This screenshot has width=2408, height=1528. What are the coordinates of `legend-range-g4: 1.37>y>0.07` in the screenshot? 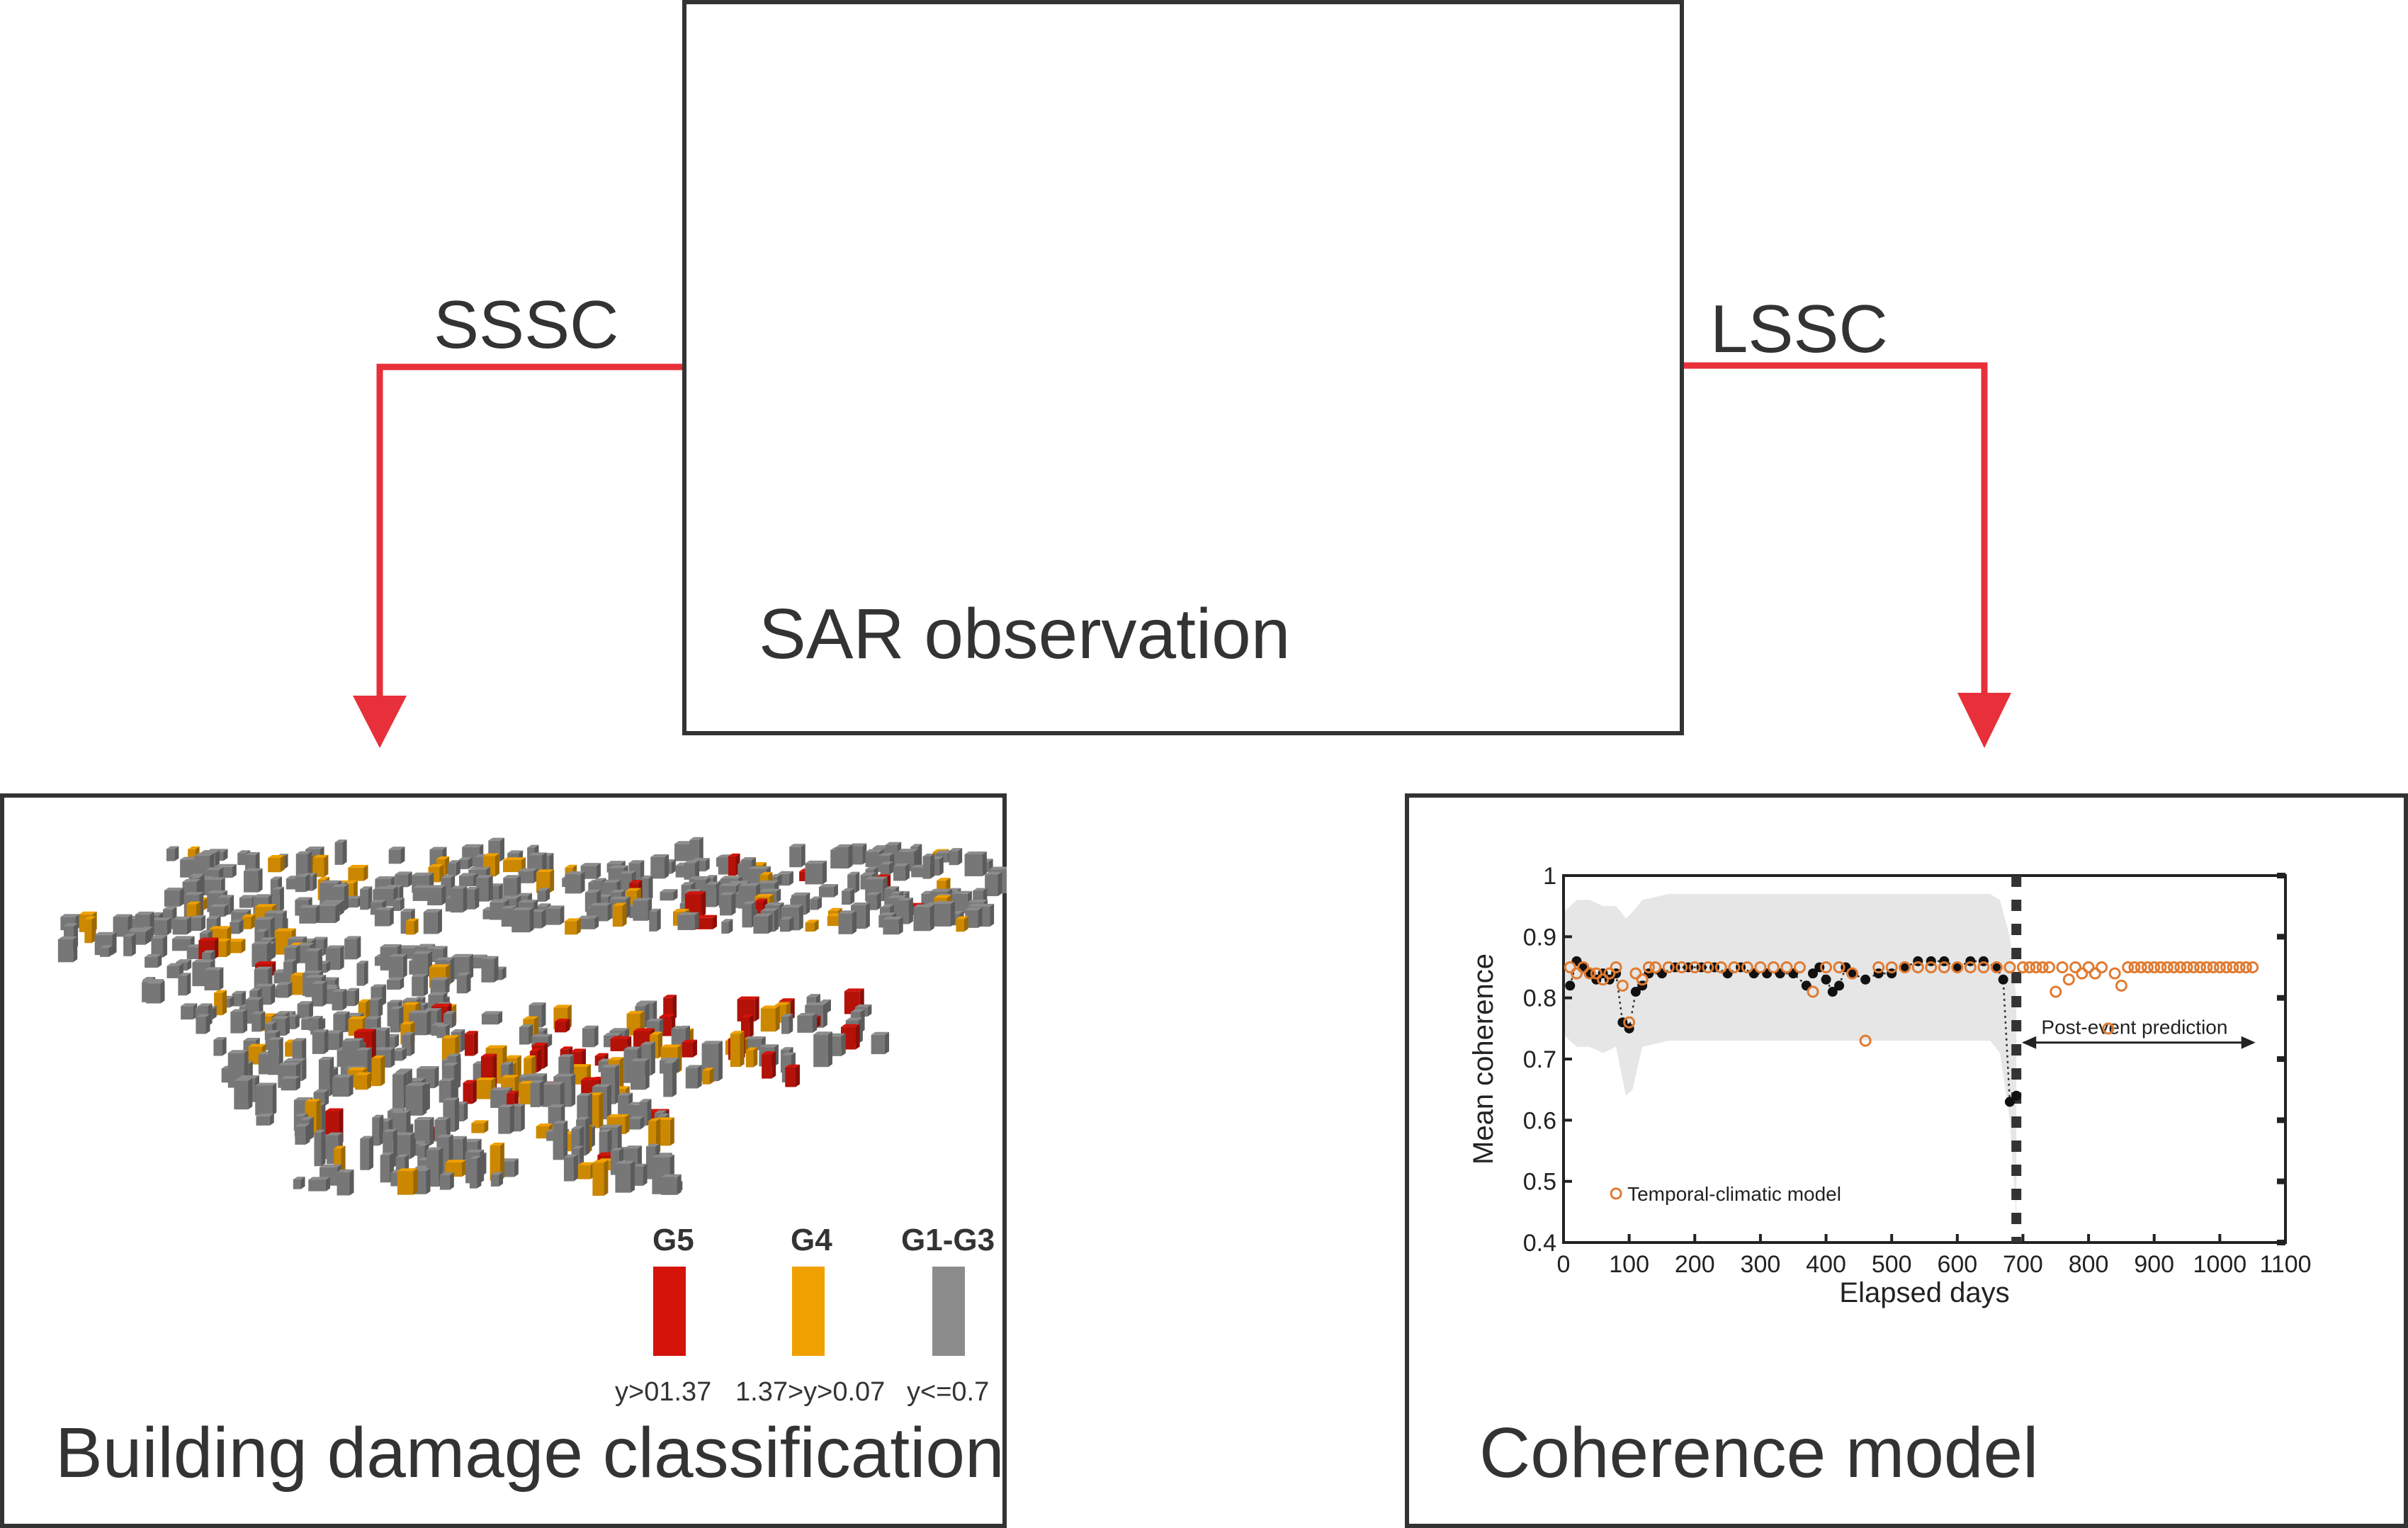 It's located at (810, 1392).